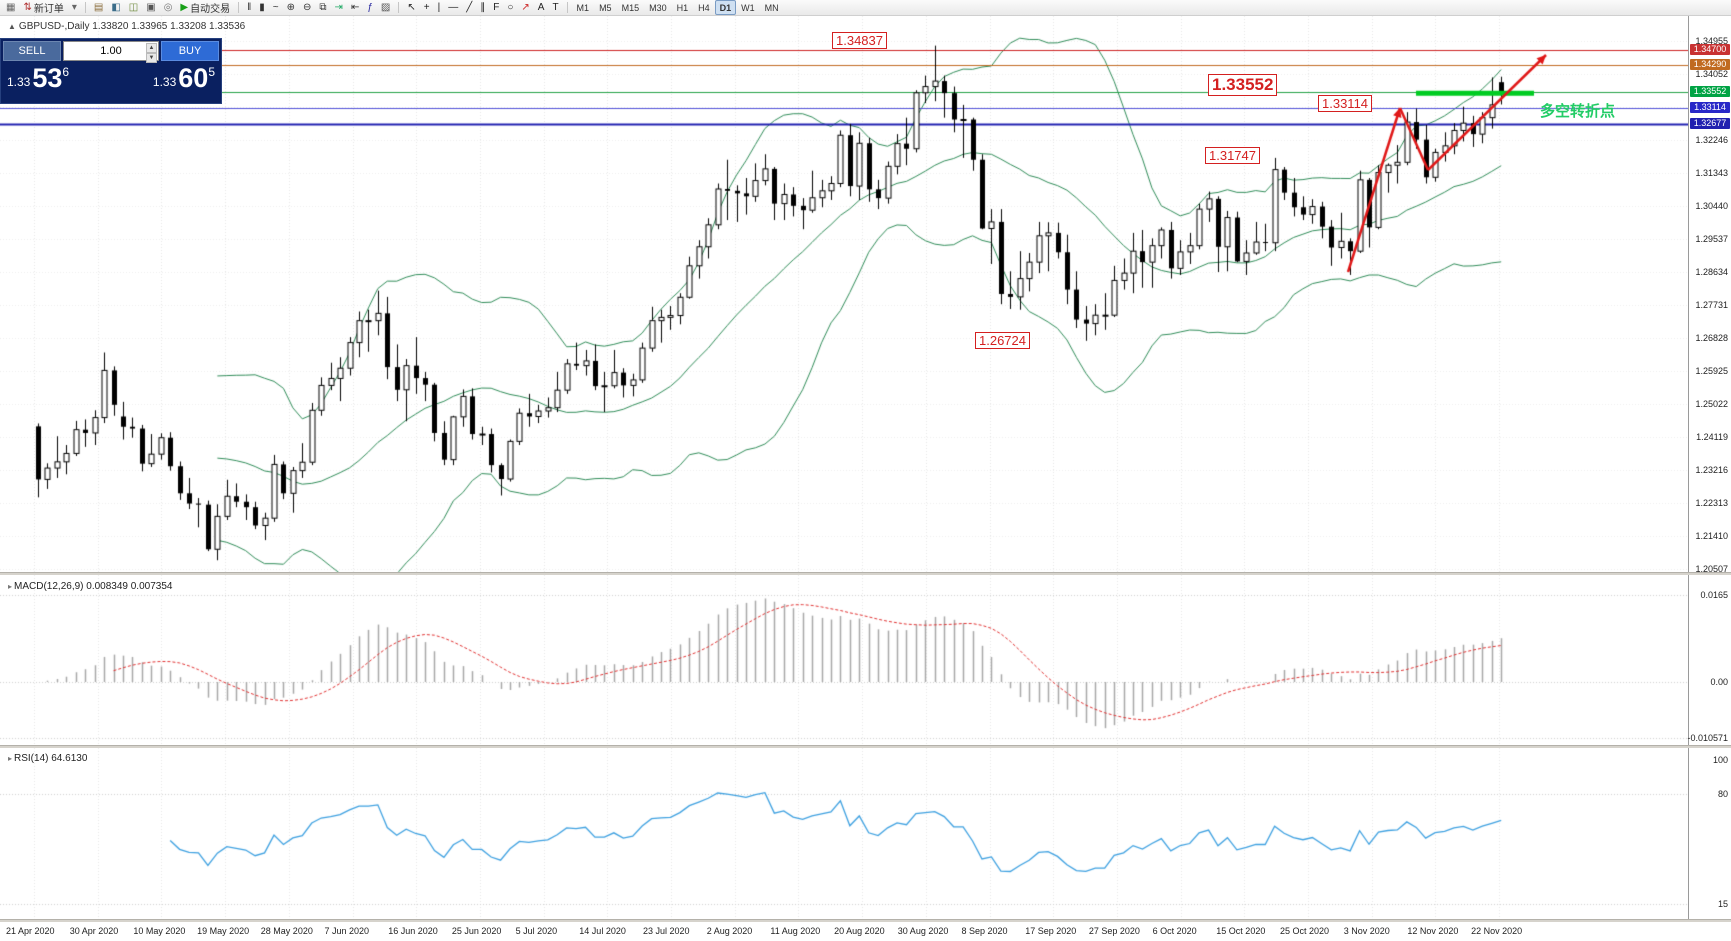 The height and width of the screenshot is (941, 1731). What do you see at coordinates (133, 8) in the screenshot?
I see `navigator-button: ◫` at bounding box center [133, 8].